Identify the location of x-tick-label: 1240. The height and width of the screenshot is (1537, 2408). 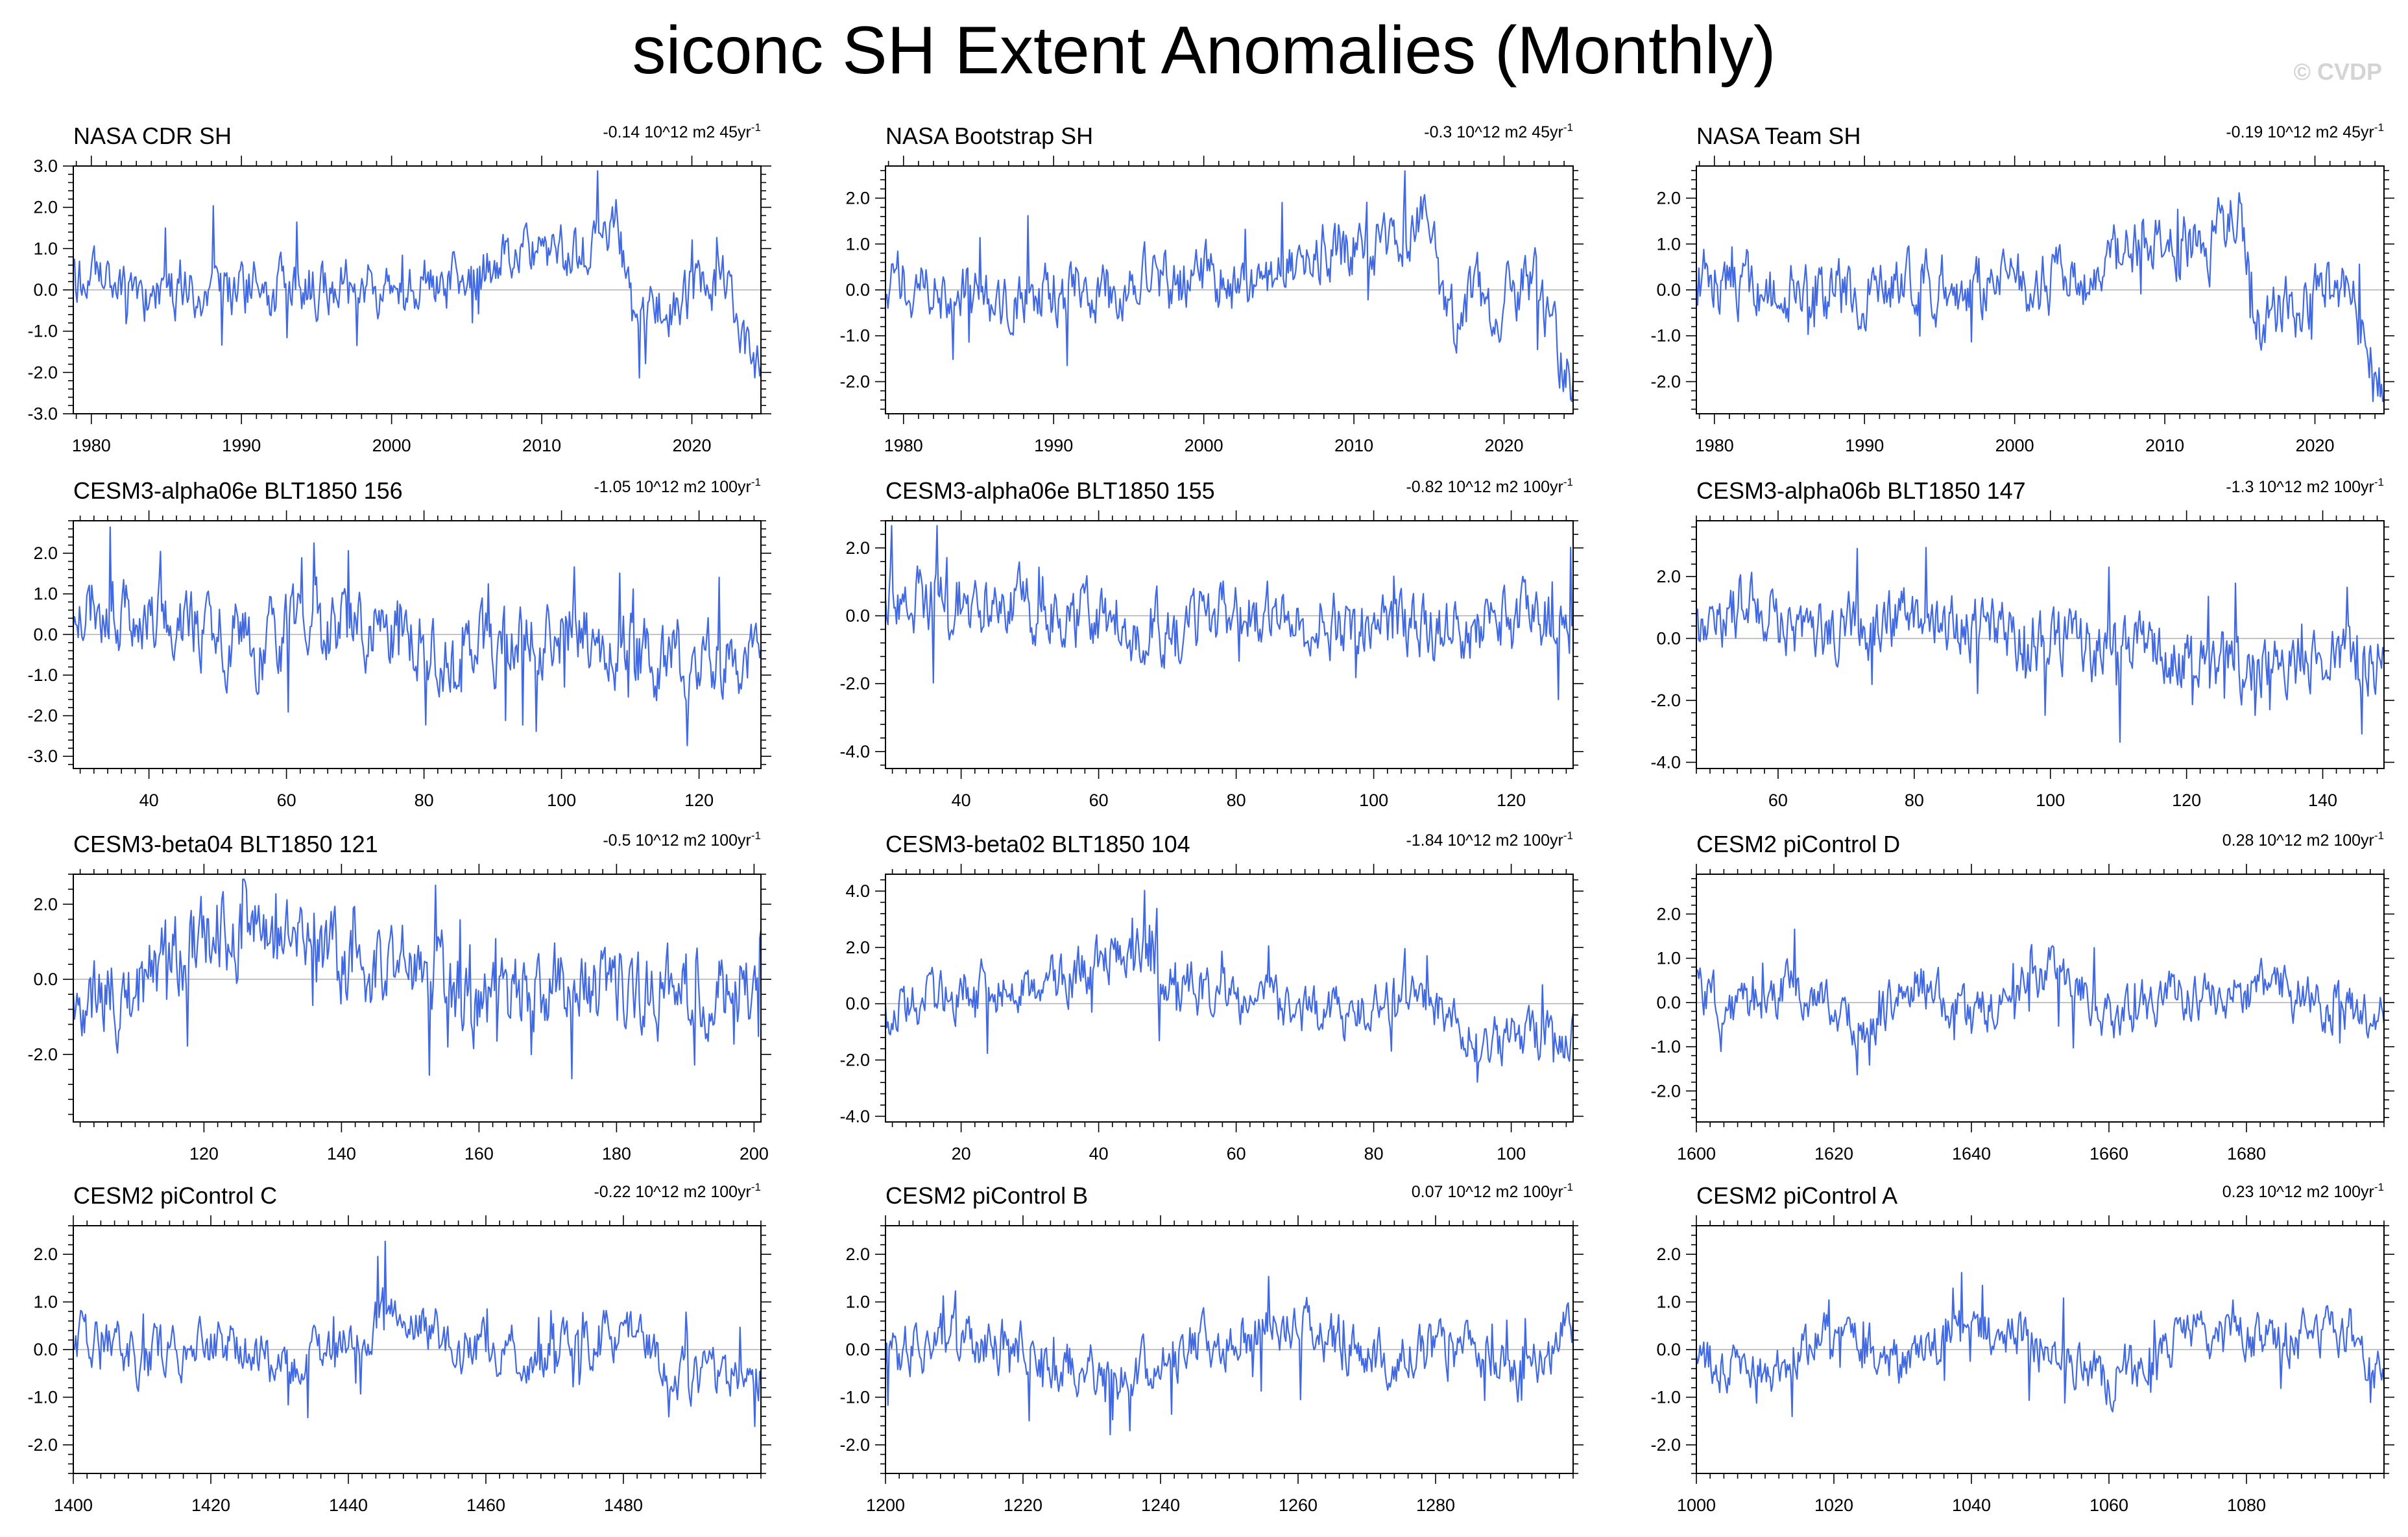
(1160, 1505).